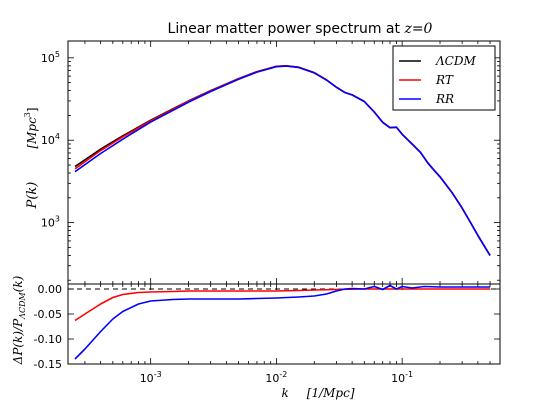 The height and width of the screenshot is (405, 540). I want to click on main-y-axis-label: P(k), so click(32, 196).